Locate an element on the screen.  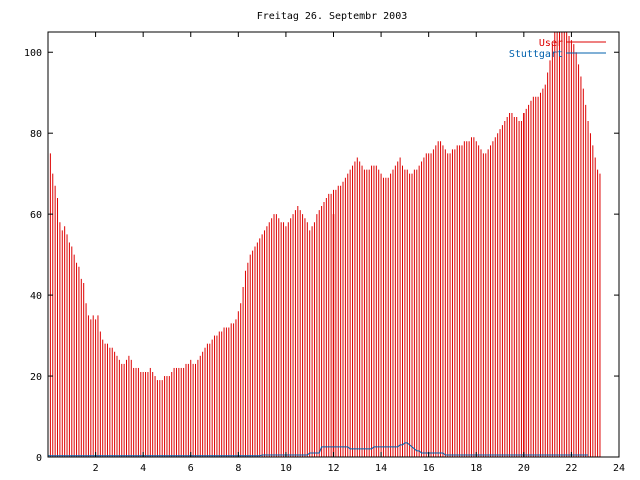
stuttgart-series-line is located at coordinates (318, 449).